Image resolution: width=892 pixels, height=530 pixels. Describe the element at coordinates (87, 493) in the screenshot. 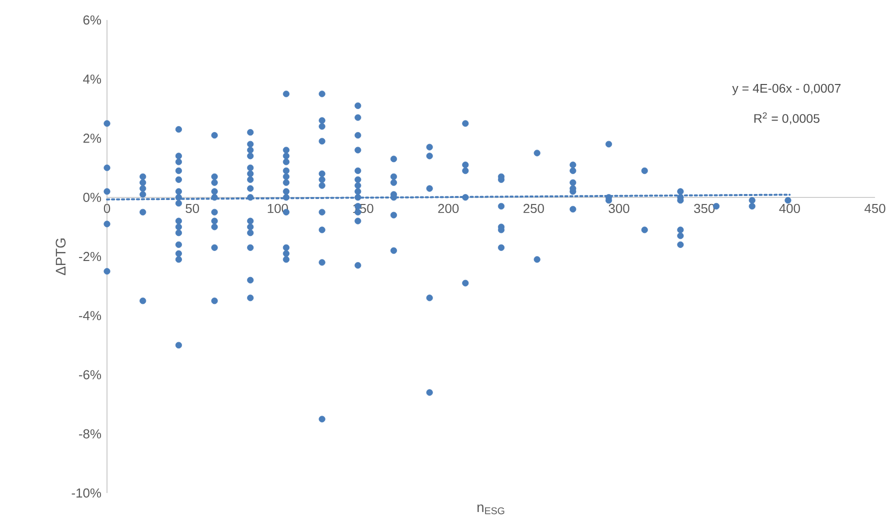

I see `y-tick-label: -10%` at that location.